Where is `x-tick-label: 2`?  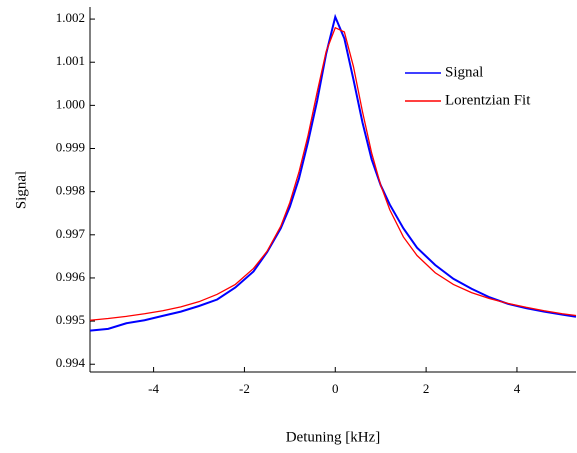 x-tick-label: 2 is located at coordinates (426, 388).